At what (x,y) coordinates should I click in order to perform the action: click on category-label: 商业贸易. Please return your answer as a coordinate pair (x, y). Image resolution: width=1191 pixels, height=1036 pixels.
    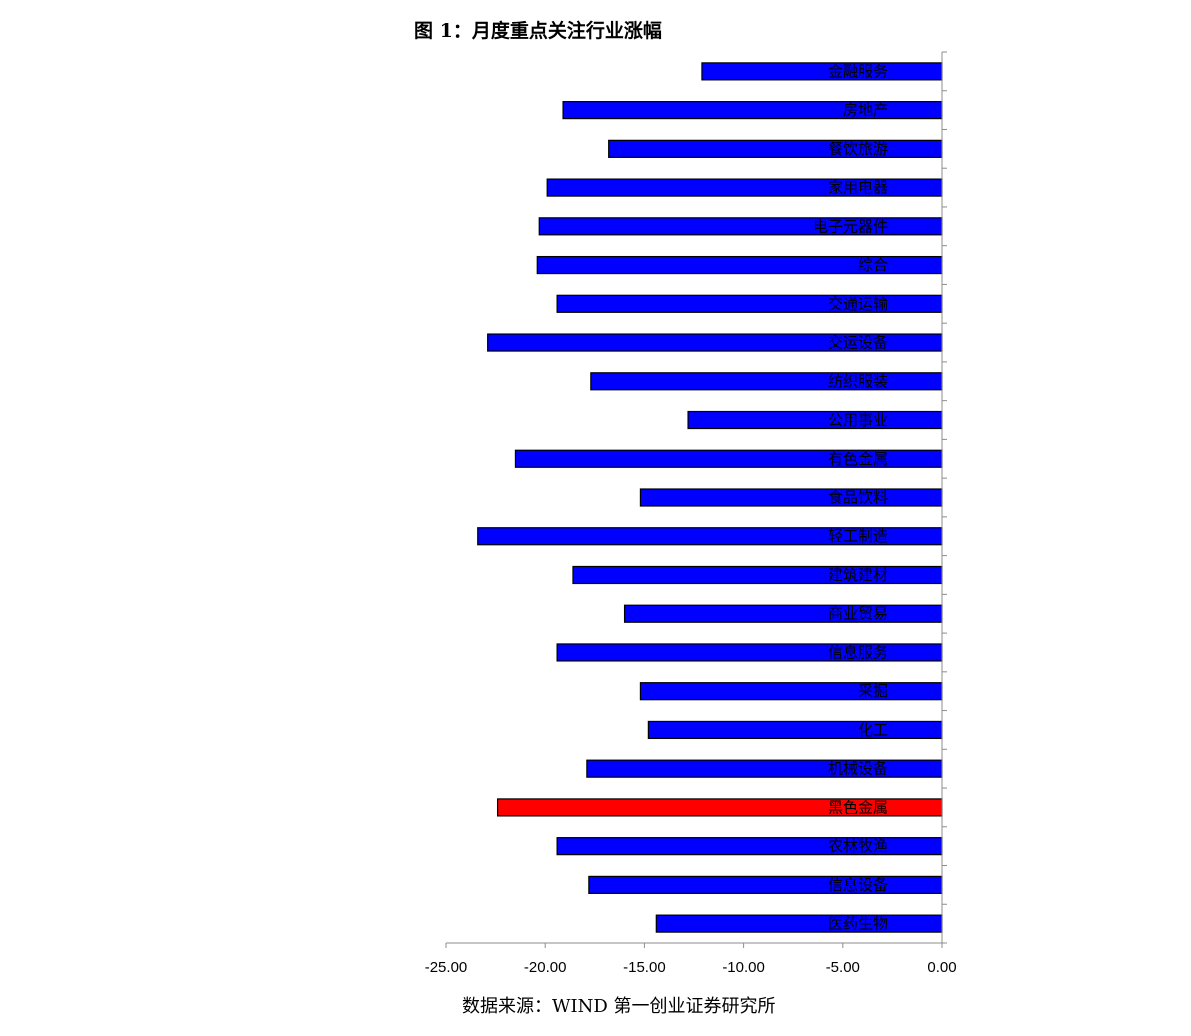
    Looking at the image, I should click on (858, 614).